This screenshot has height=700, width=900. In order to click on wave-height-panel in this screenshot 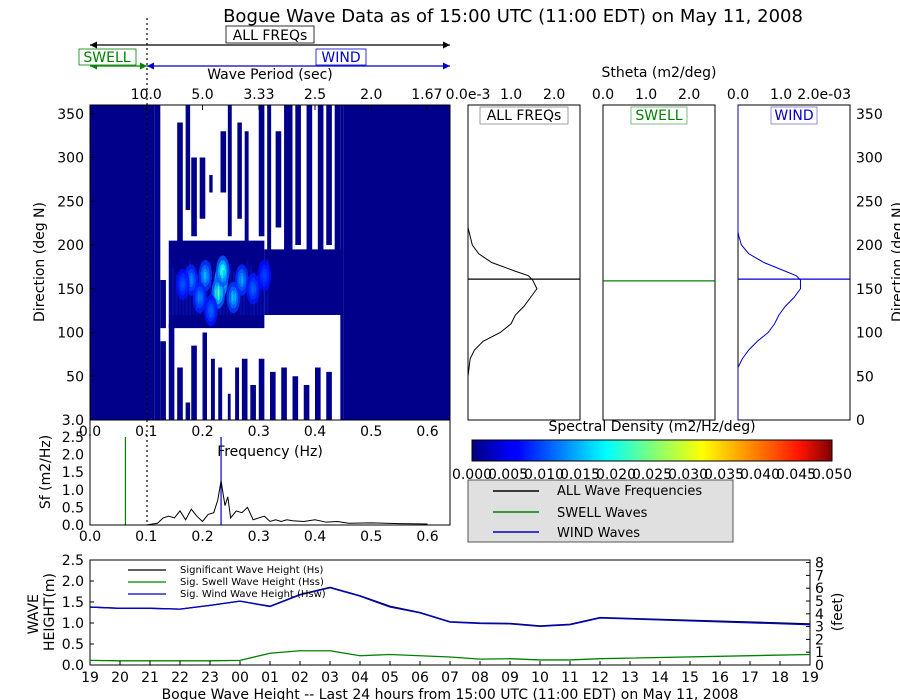, I will do `click(450, 612)`.